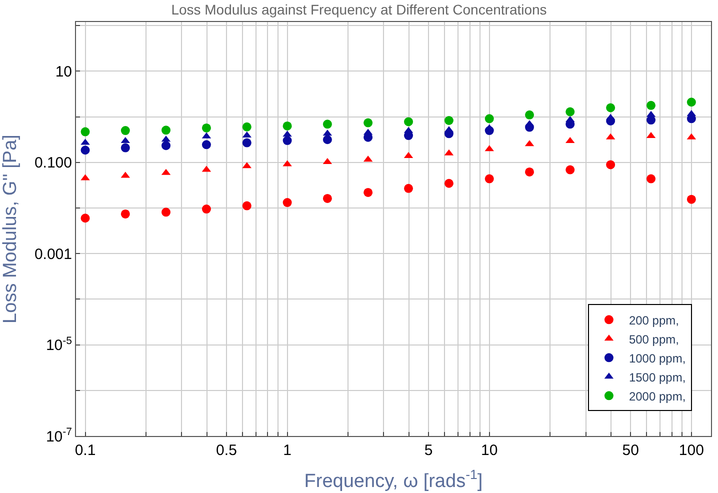 This screenshot has width=718, height=493. What do you see at coordinates (59, 344) in the screenshot?
I see `y-tick-label: 10$^{-5}$` at bounding box center [59, 344].